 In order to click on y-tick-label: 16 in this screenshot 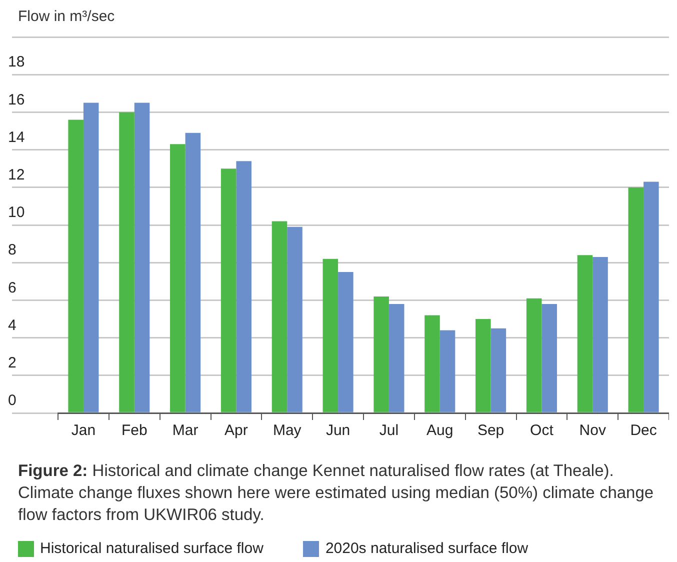, I will do `click(16, 99)`.